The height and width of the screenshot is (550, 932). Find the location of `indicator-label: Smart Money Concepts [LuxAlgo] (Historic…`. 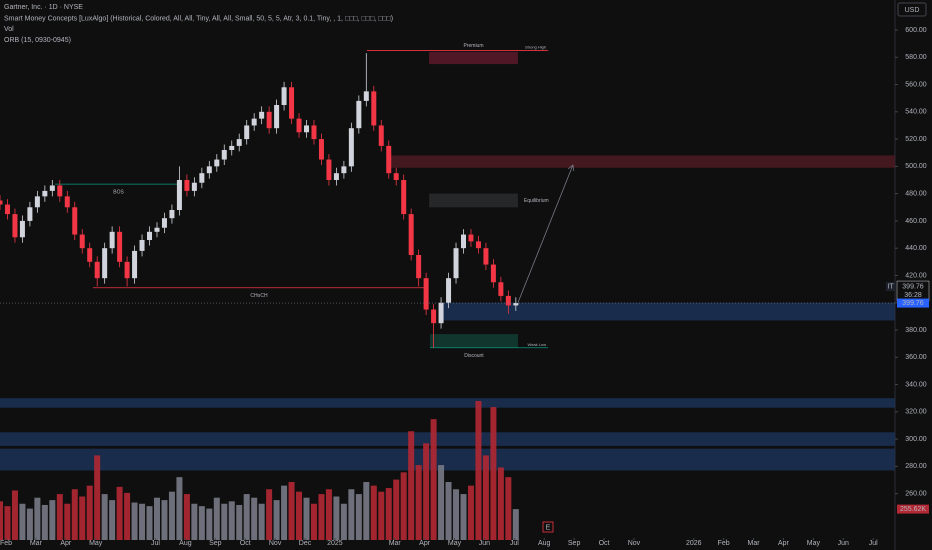

indicator-label: Smart Money Concepts [LuxAlgo] (Historic… is located at coordinates (198, 18).